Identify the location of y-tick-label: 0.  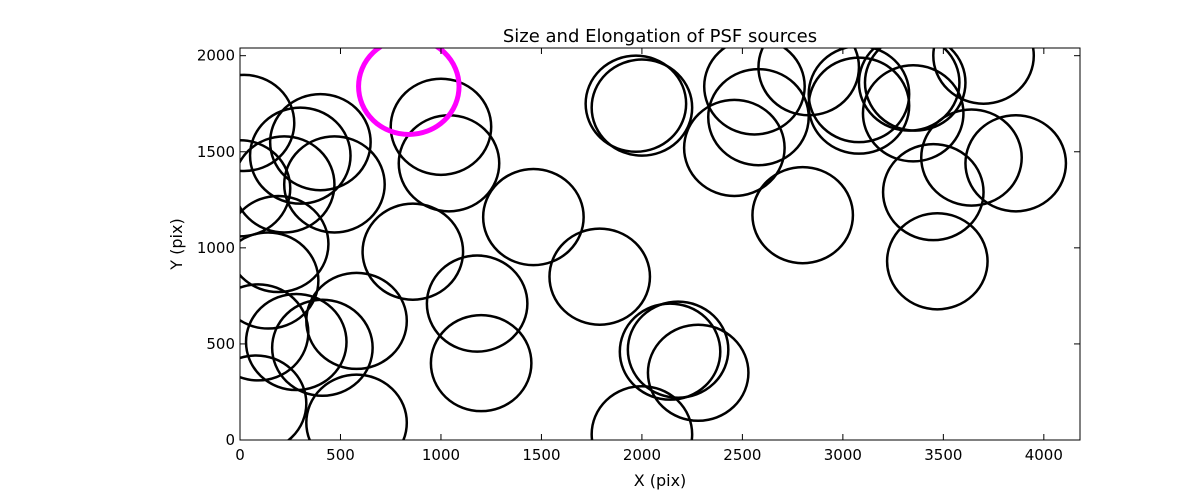
(230, 440).